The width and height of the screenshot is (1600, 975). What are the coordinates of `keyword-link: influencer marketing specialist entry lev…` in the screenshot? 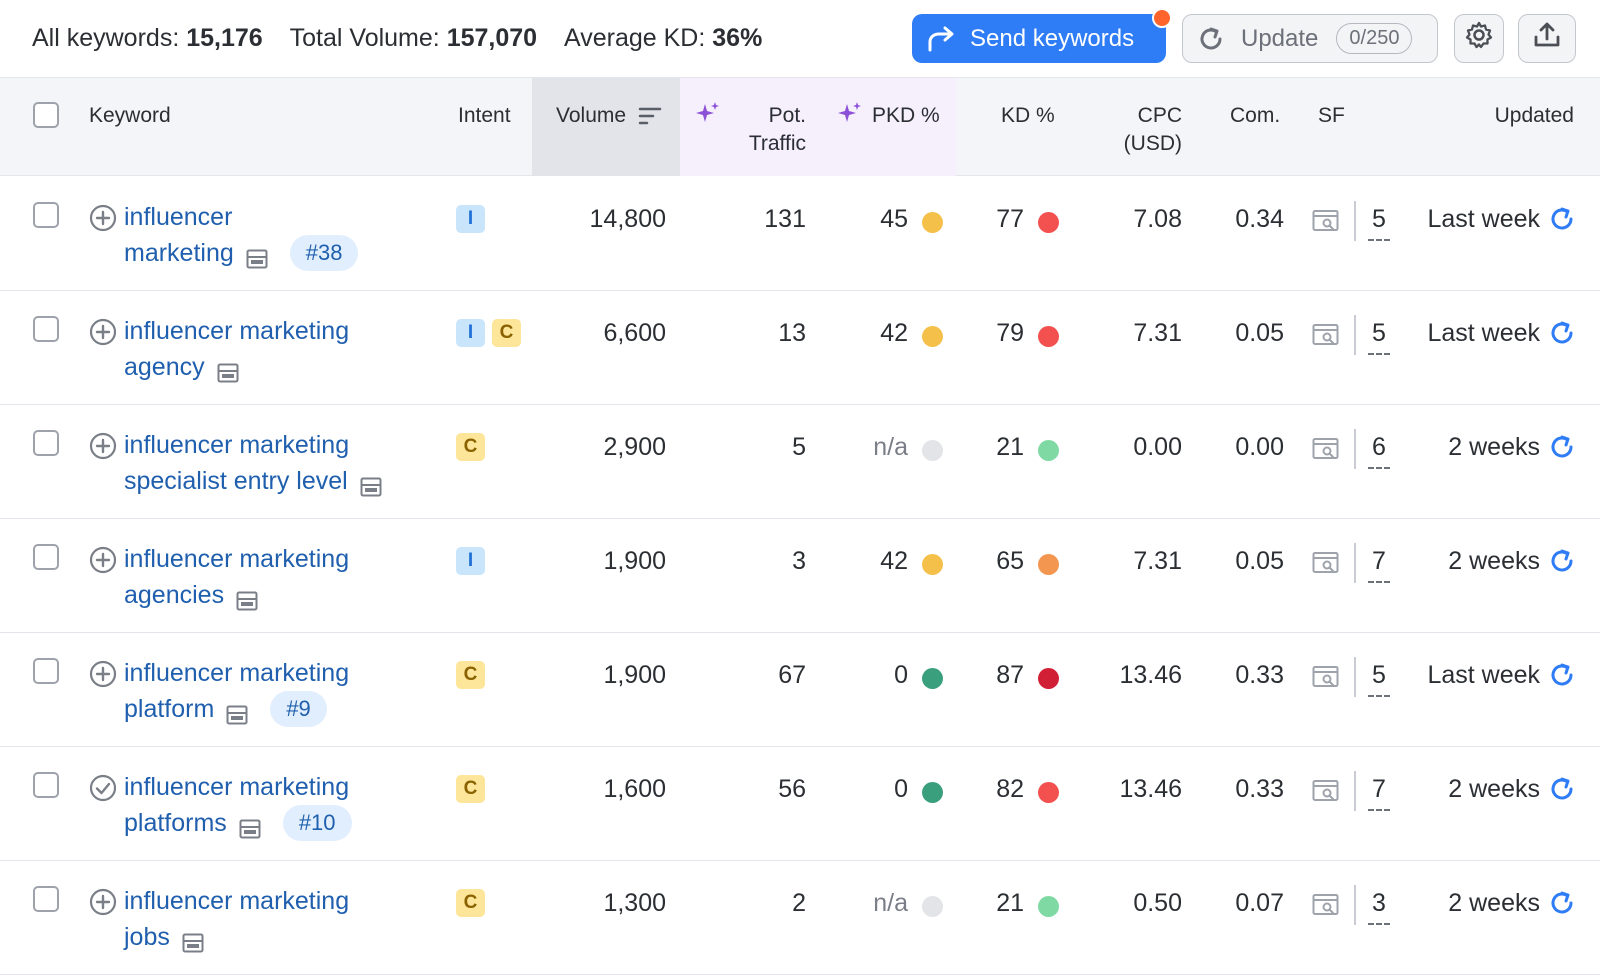 It's located at (274, 463).